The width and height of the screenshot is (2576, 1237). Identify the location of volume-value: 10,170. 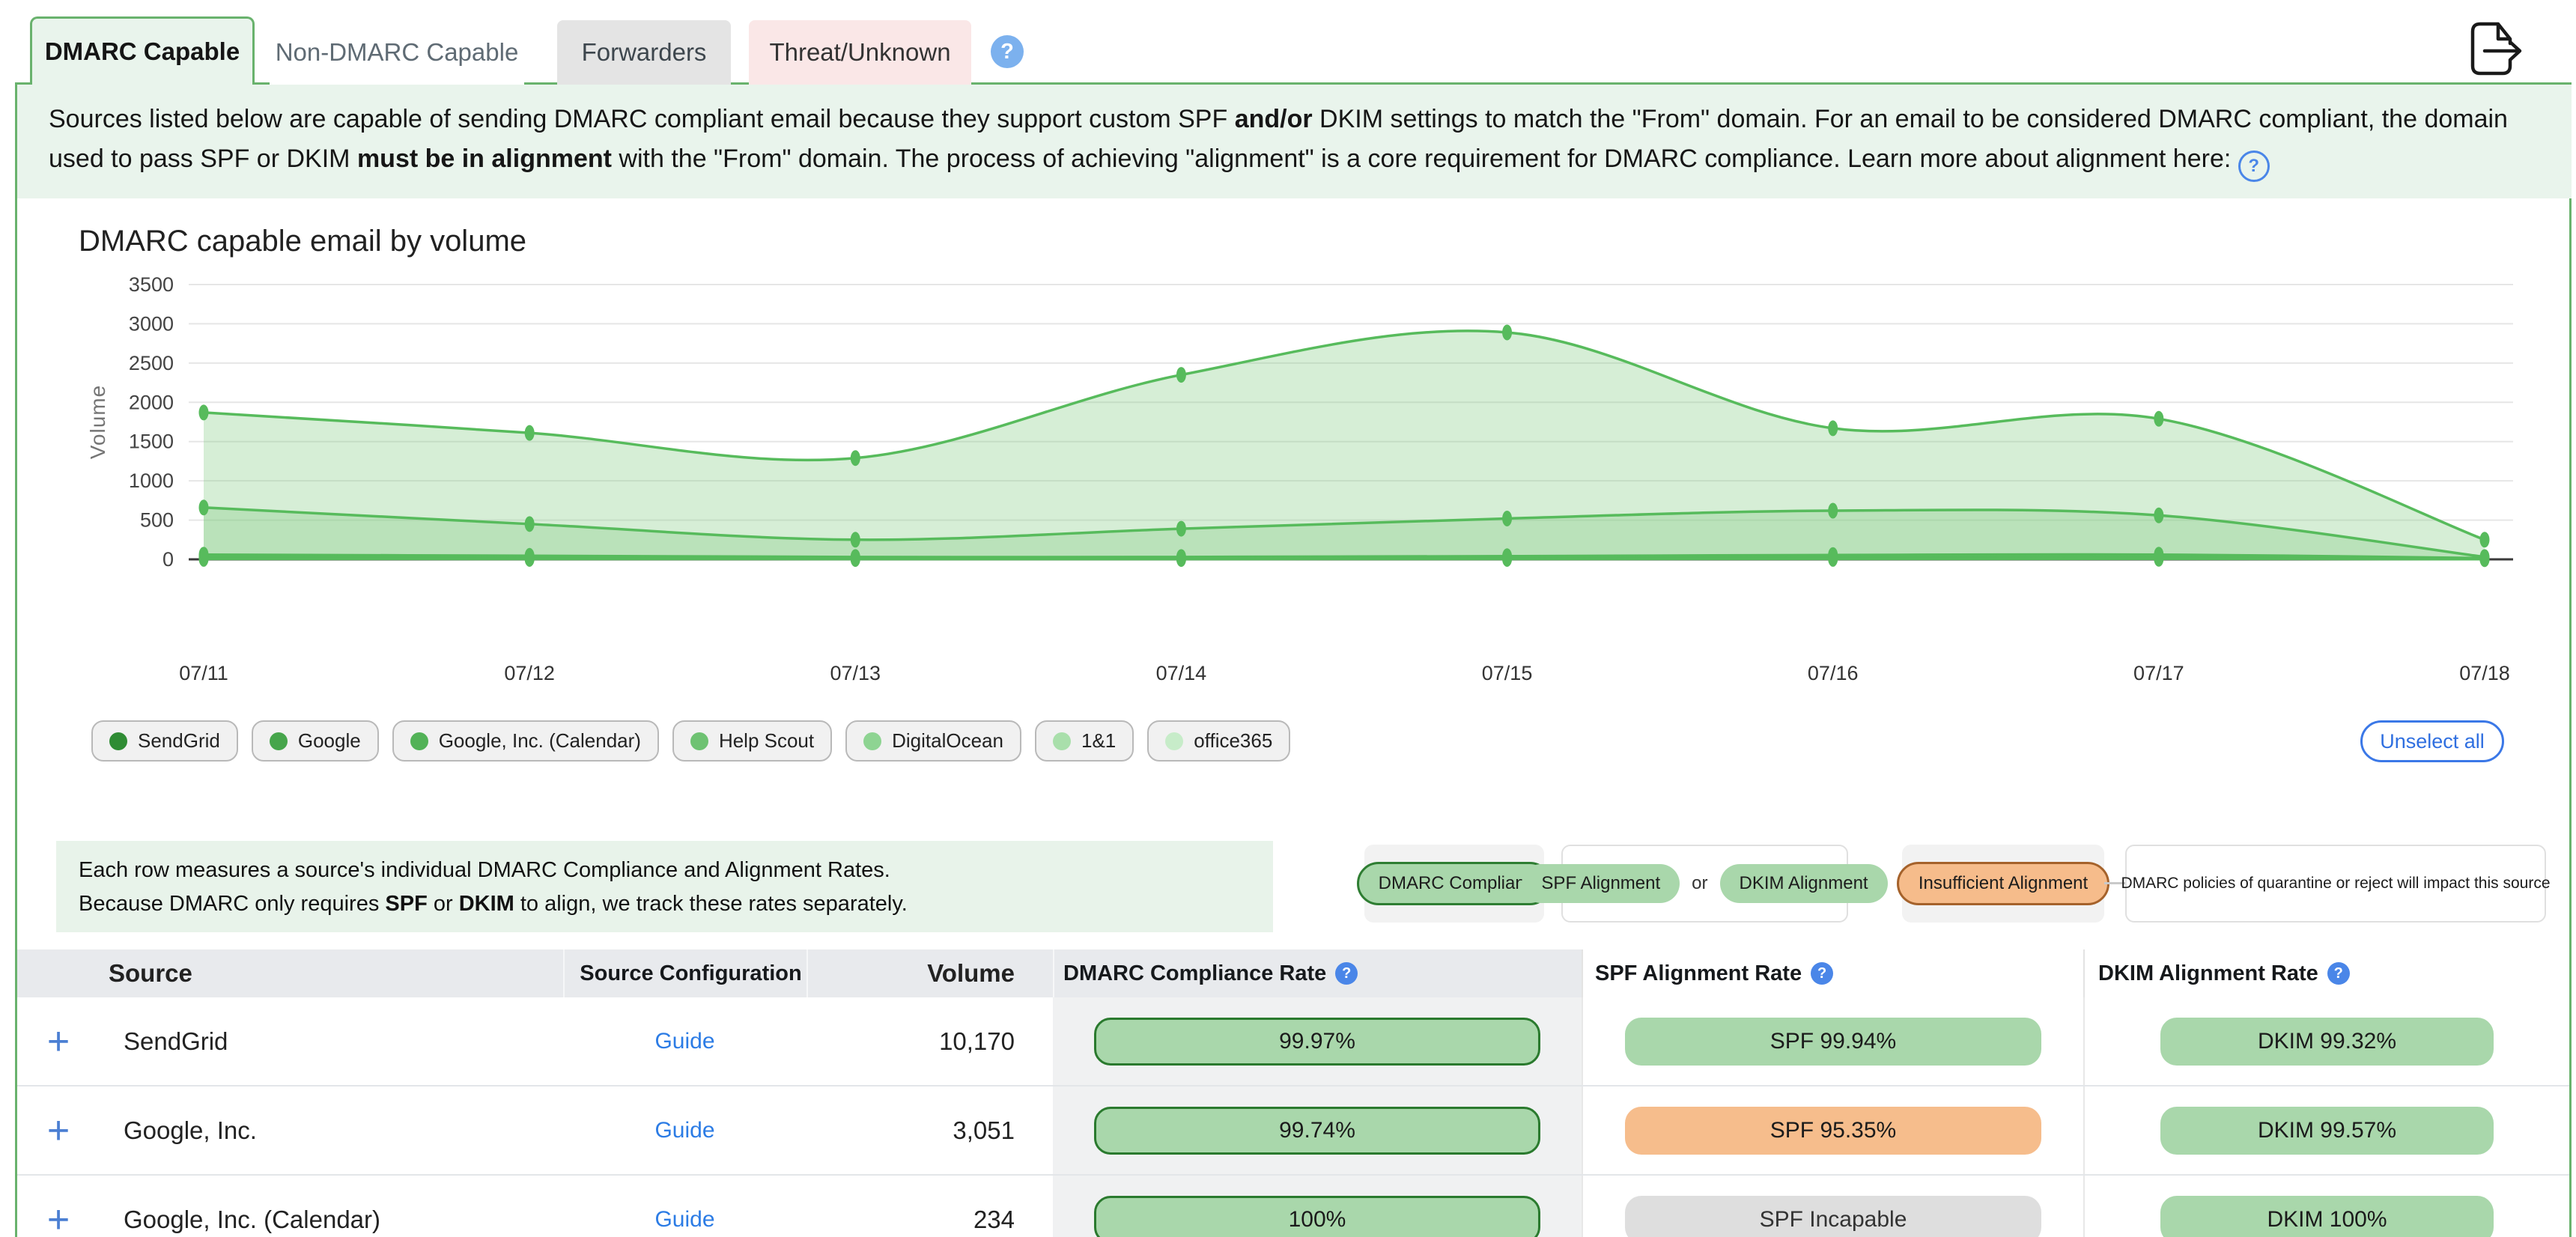
(977, 1041).